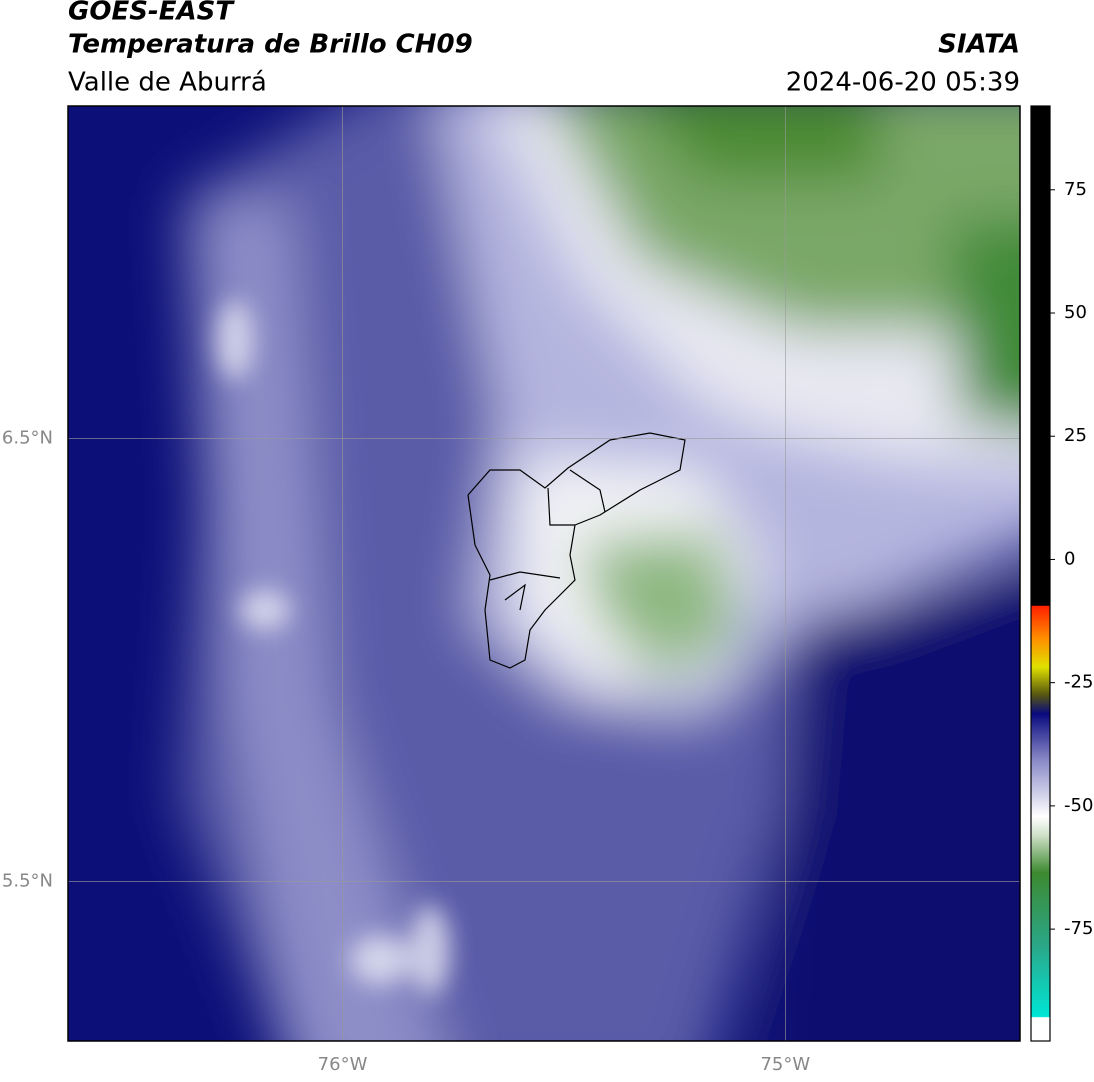 The height and width of the screenshot is (1082, 1094). Describe the element at coordinates (576, 550) in the screenshot. I see `valley-boundary` at that location.